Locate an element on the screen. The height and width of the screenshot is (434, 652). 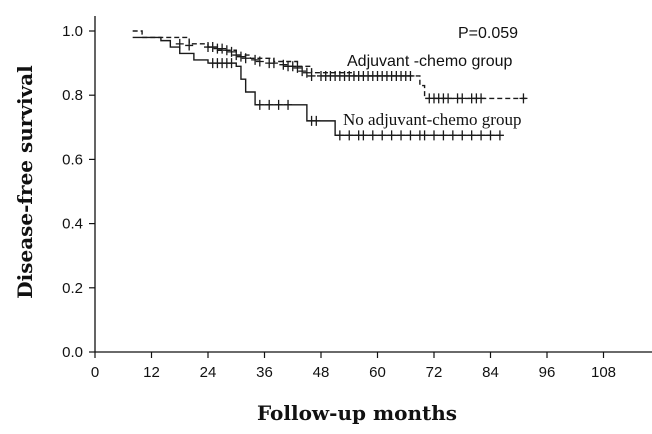
y-tick-label: 0.2 is located at coordinates (72, 288).